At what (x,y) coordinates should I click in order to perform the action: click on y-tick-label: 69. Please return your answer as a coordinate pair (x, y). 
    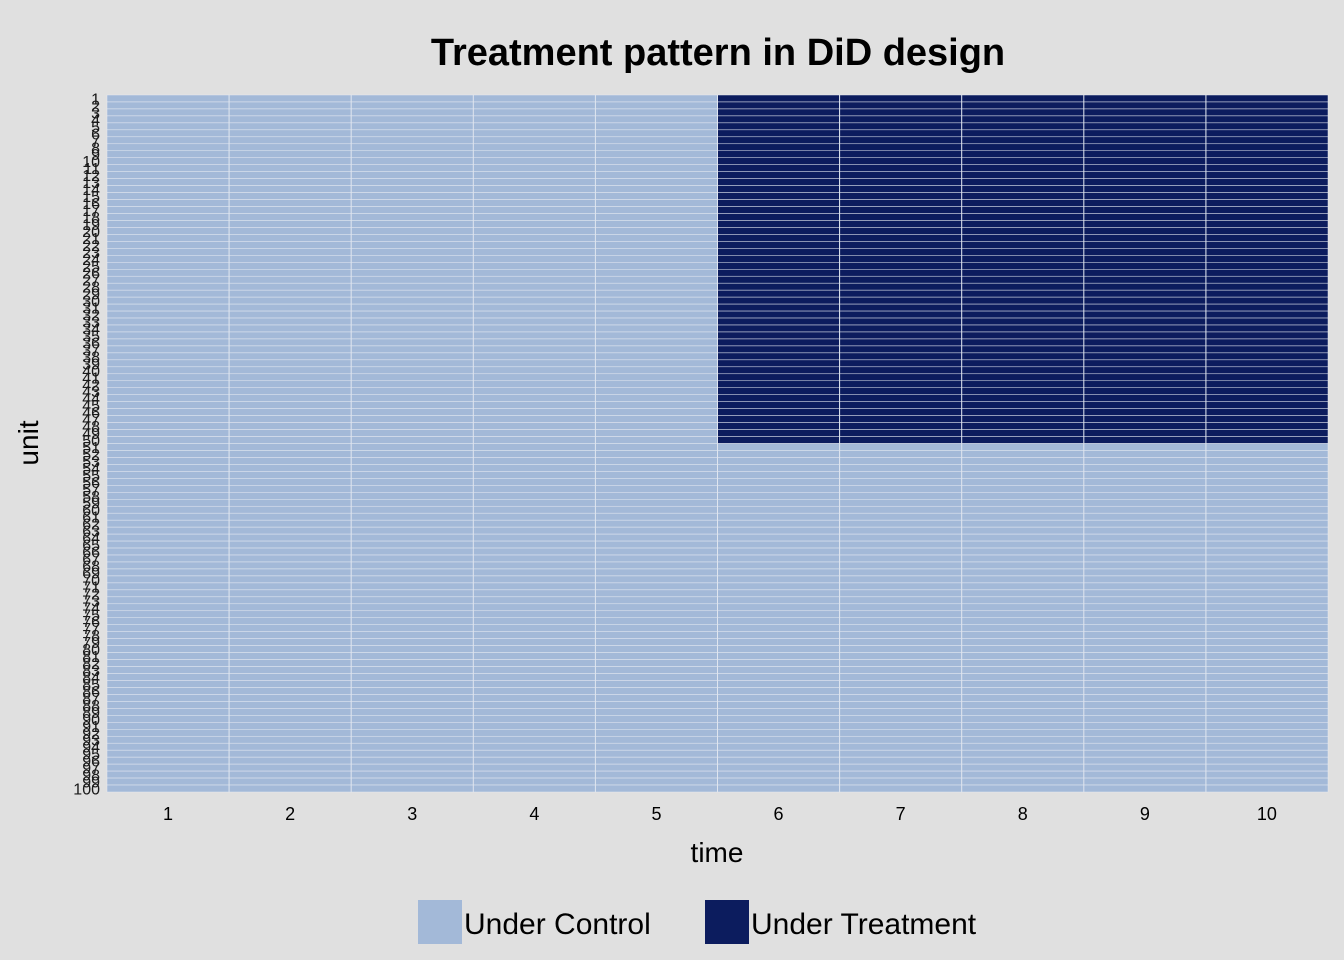
    Looking at the image, I should click on (91, 573).